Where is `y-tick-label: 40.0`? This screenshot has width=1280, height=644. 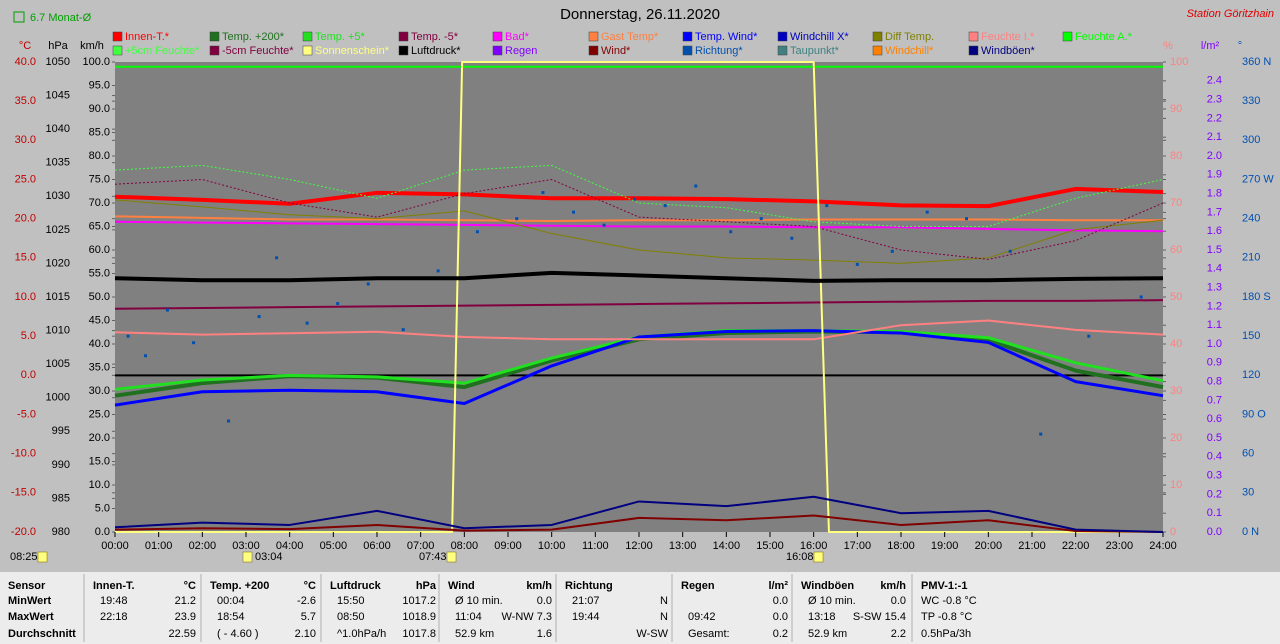
y-tick-label: 40.0 is located at coordinates (99, 344).